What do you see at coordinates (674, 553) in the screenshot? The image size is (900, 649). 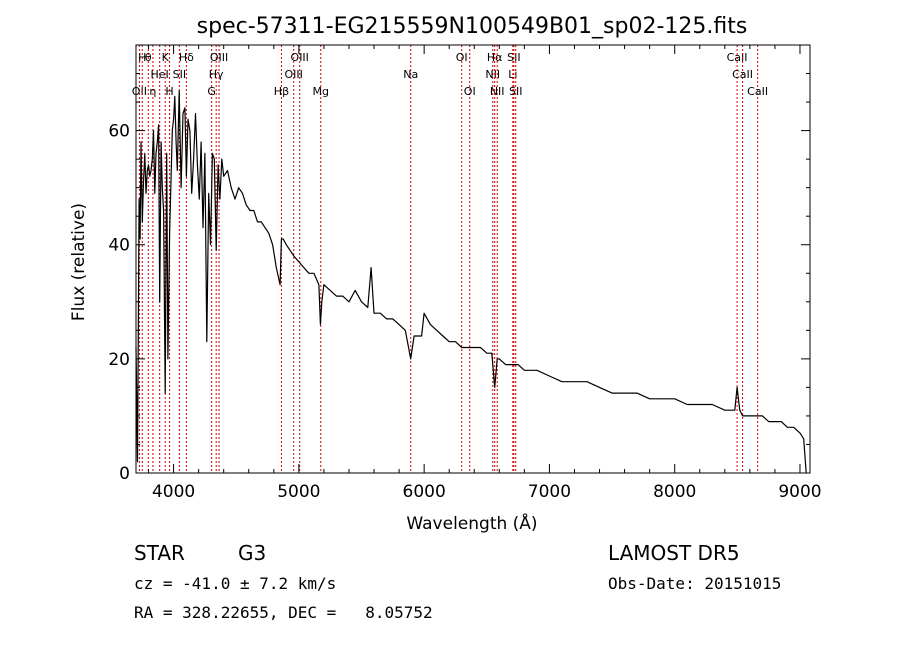 I see `survey-label: LAMOST DR5` at bounding box center [674, 553].